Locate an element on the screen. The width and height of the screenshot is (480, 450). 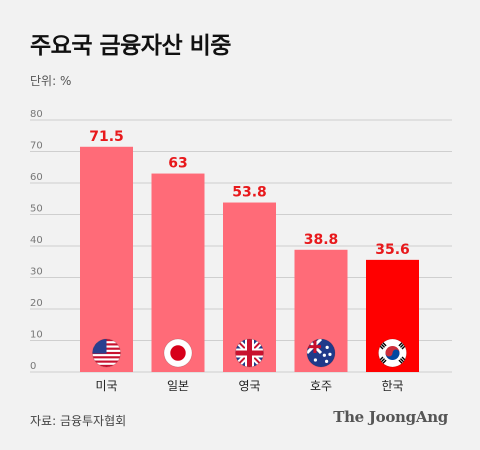
y-tick-label: 0 is located at coordinates (33, 366).